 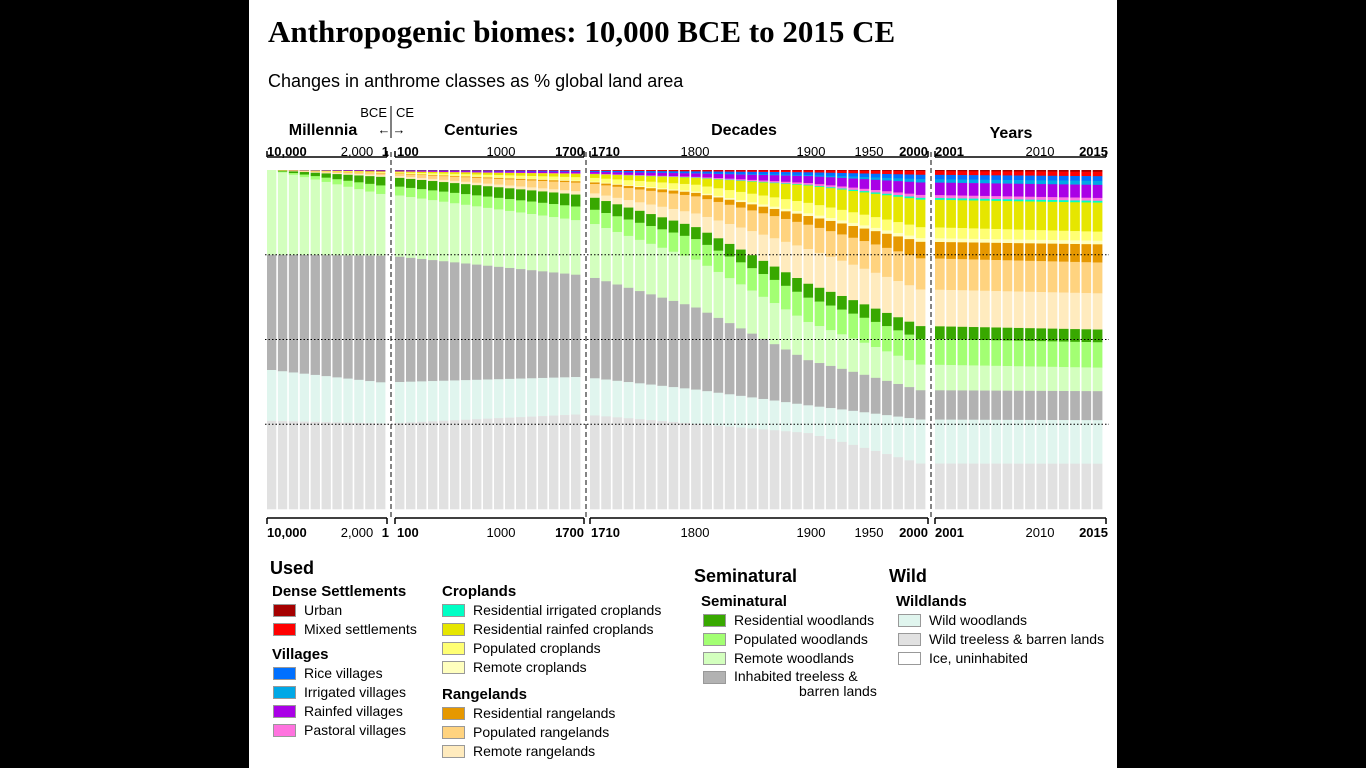 What do you see at coordinates (408, 532) in the screenshot?
I see `tick-label: 100` at bounding box center [408, 532].